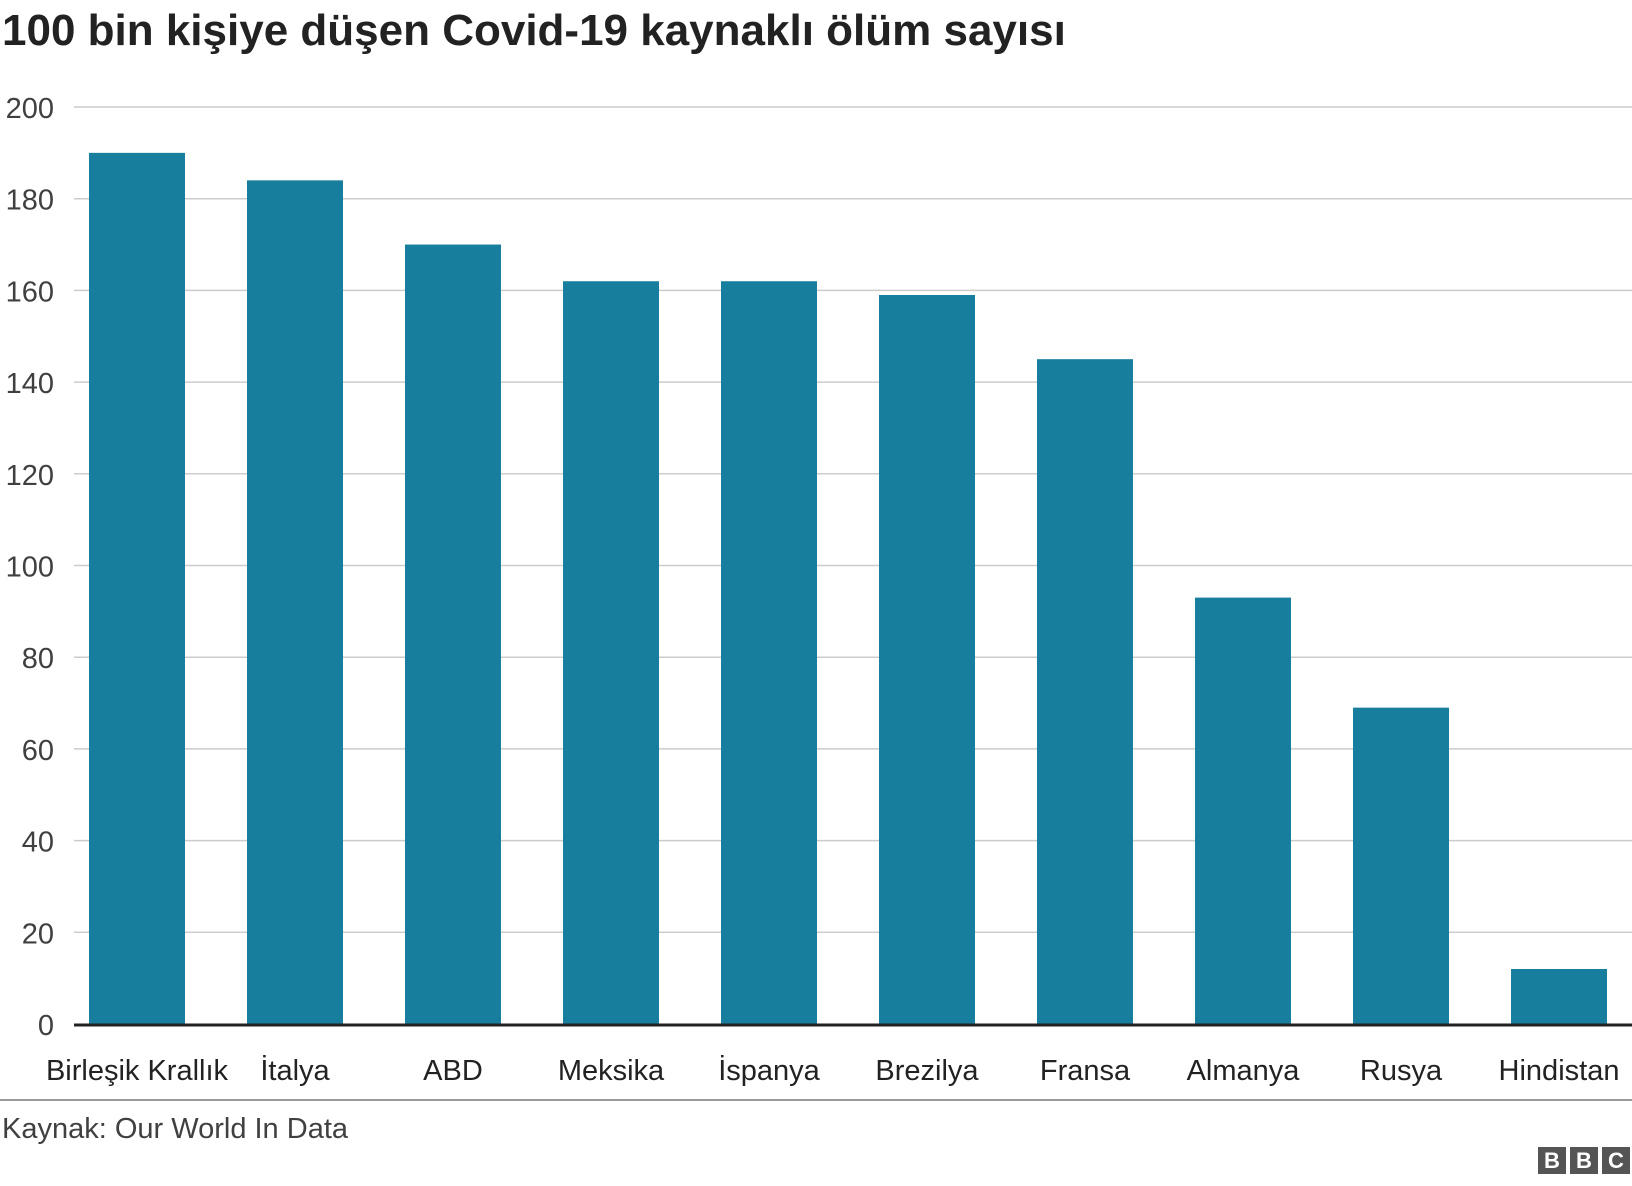 The height and width of the screenshot is (1186, 1632). I want to click on logo-letter: C, so click(1616, 1160).